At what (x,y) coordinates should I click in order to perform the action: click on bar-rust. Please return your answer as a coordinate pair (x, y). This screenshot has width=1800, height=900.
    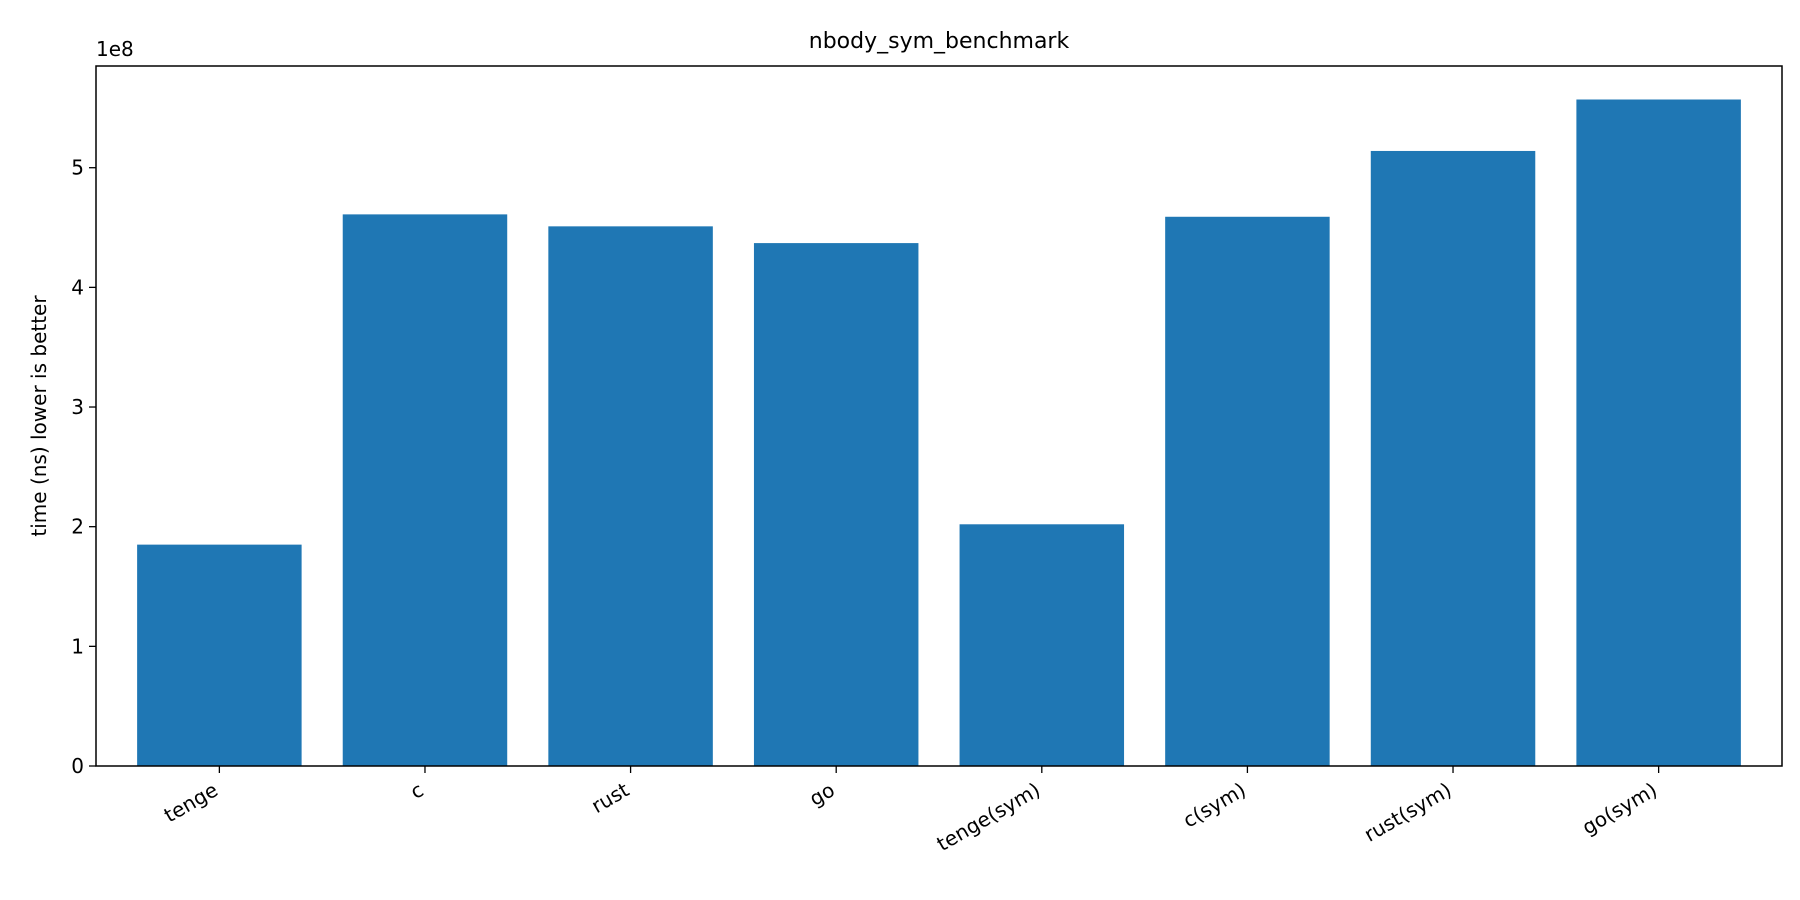
    Looking at the image, I should click on (630, 496).